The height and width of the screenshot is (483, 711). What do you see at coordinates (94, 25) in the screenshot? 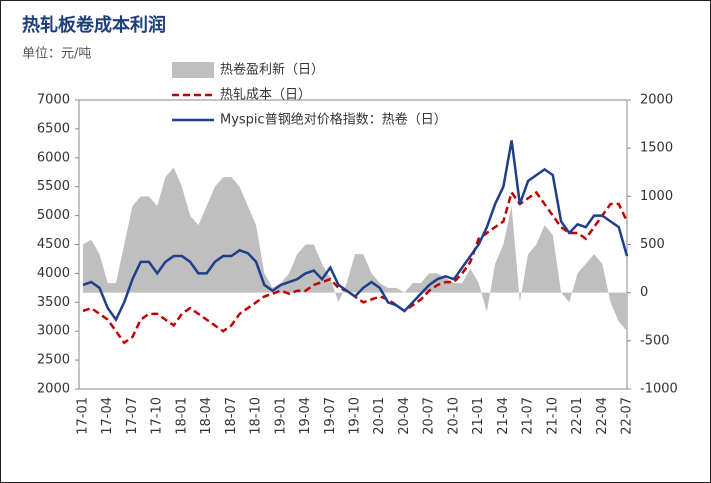
I see `chart-title: 热轧板卷成本利润` at bounding box center [94, 25].